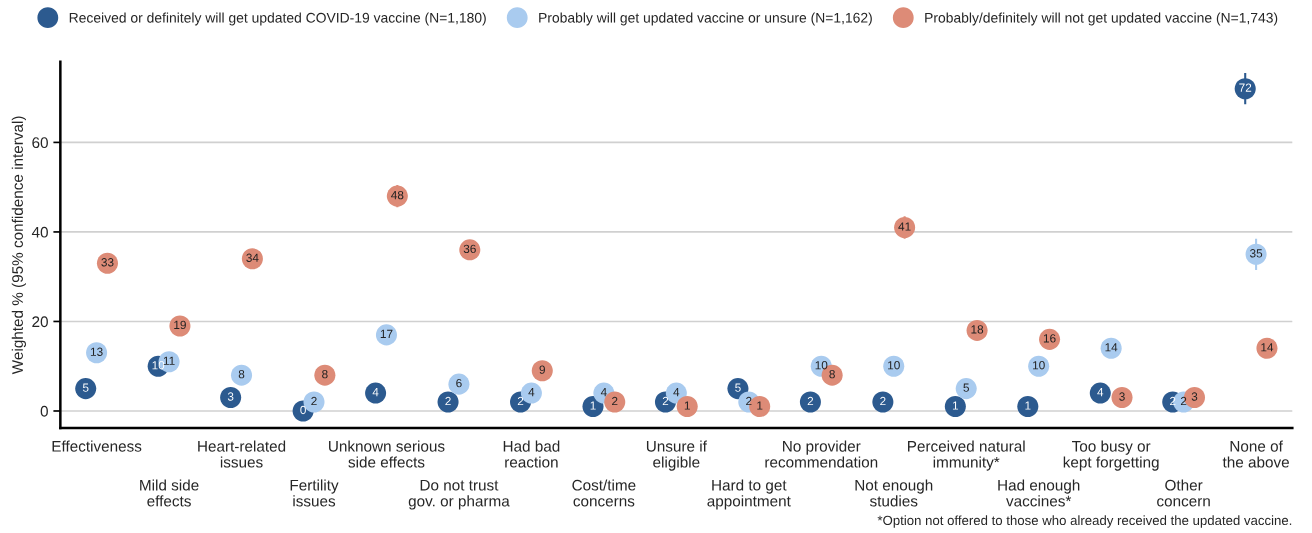  What do you see at coordinates (303, 410) in the screenshot?
I see `data-label: 0` at bounding box center [303, 410].